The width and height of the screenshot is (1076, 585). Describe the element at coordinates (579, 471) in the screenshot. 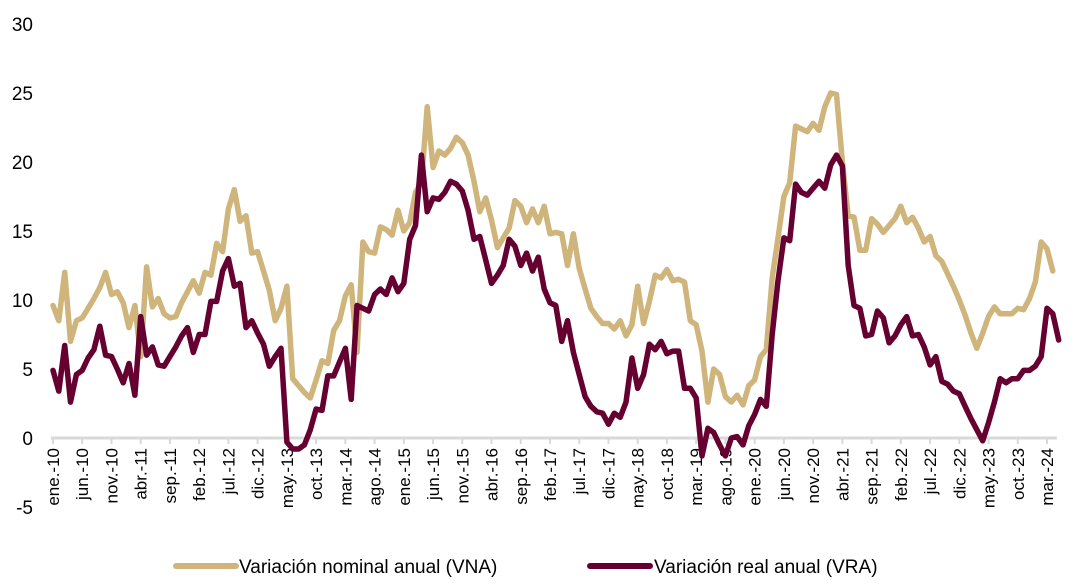

I see `x-tick-label: jul.-17` at that location.